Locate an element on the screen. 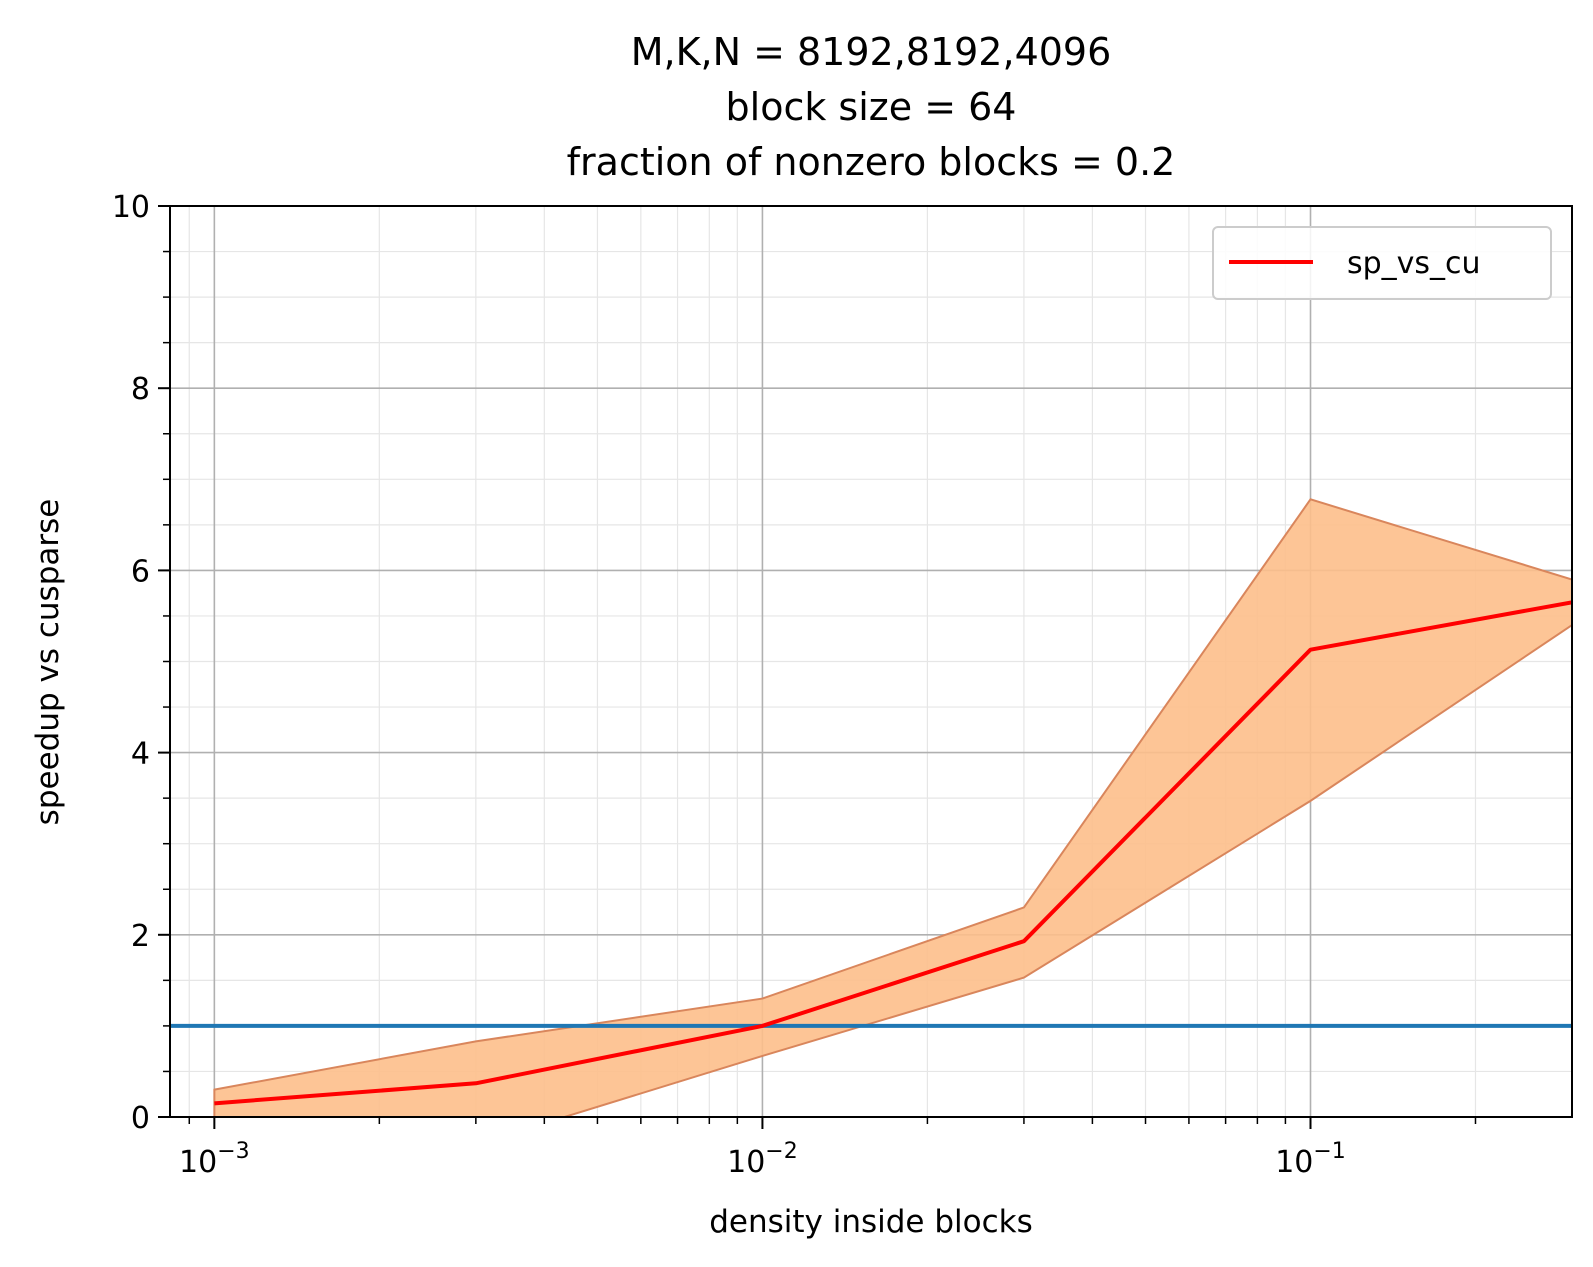  x-tick-label: 10⁻¹ is located at coordinates (1310, 1159).